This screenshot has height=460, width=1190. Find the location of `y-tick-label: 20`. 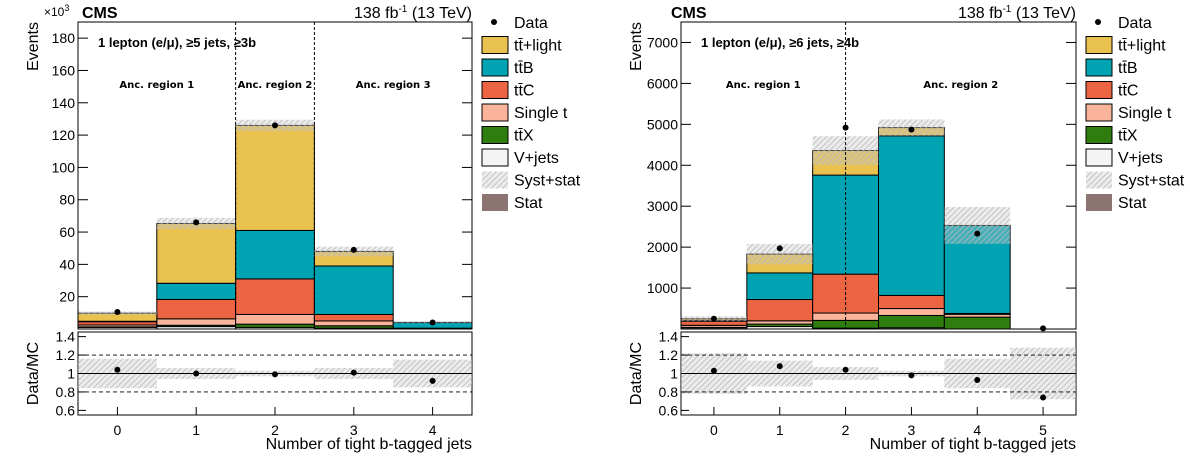

y-tick-label: 20 is located at coordinates (67, 297).